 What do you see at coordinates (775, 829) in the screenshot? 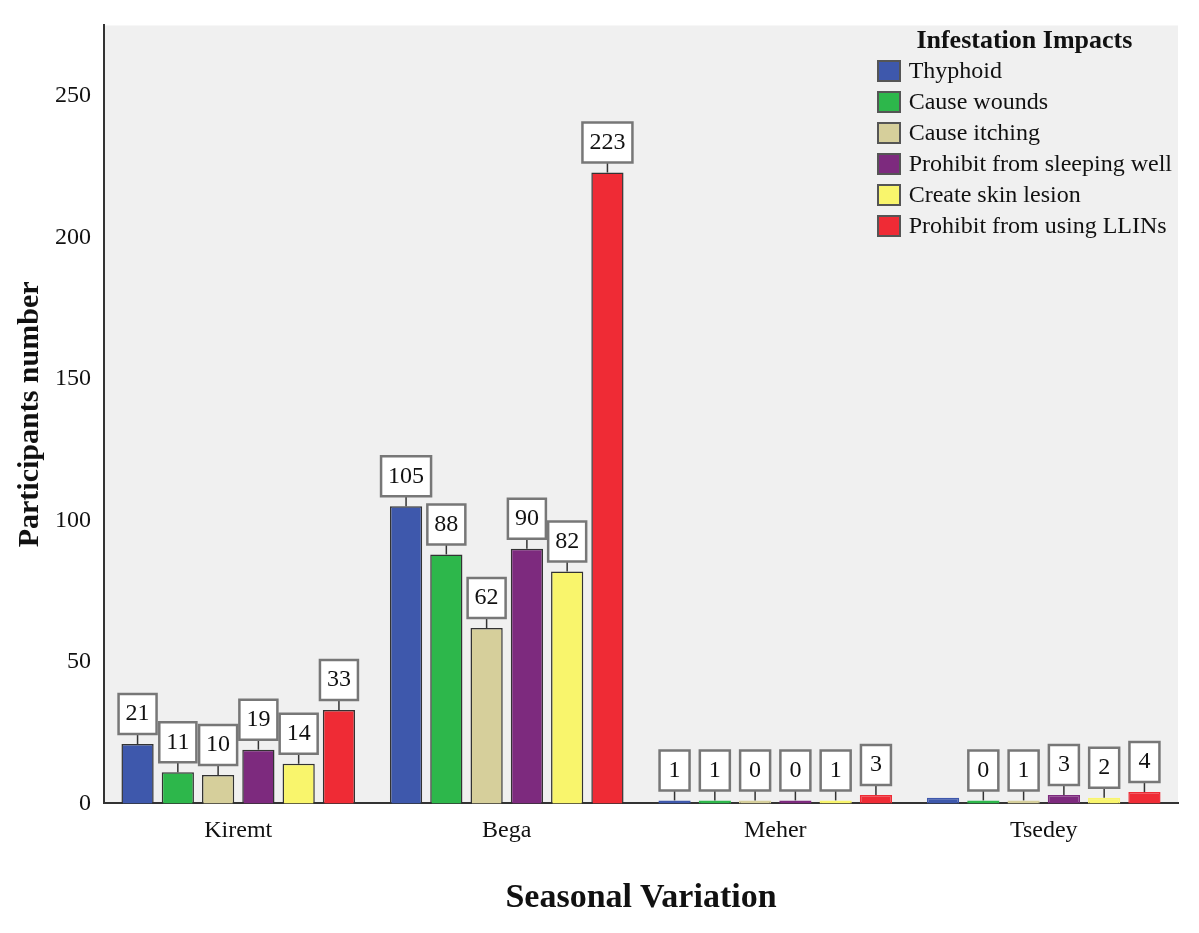
I see `x-tick-label: Meher` at bounding box center [775, 829].